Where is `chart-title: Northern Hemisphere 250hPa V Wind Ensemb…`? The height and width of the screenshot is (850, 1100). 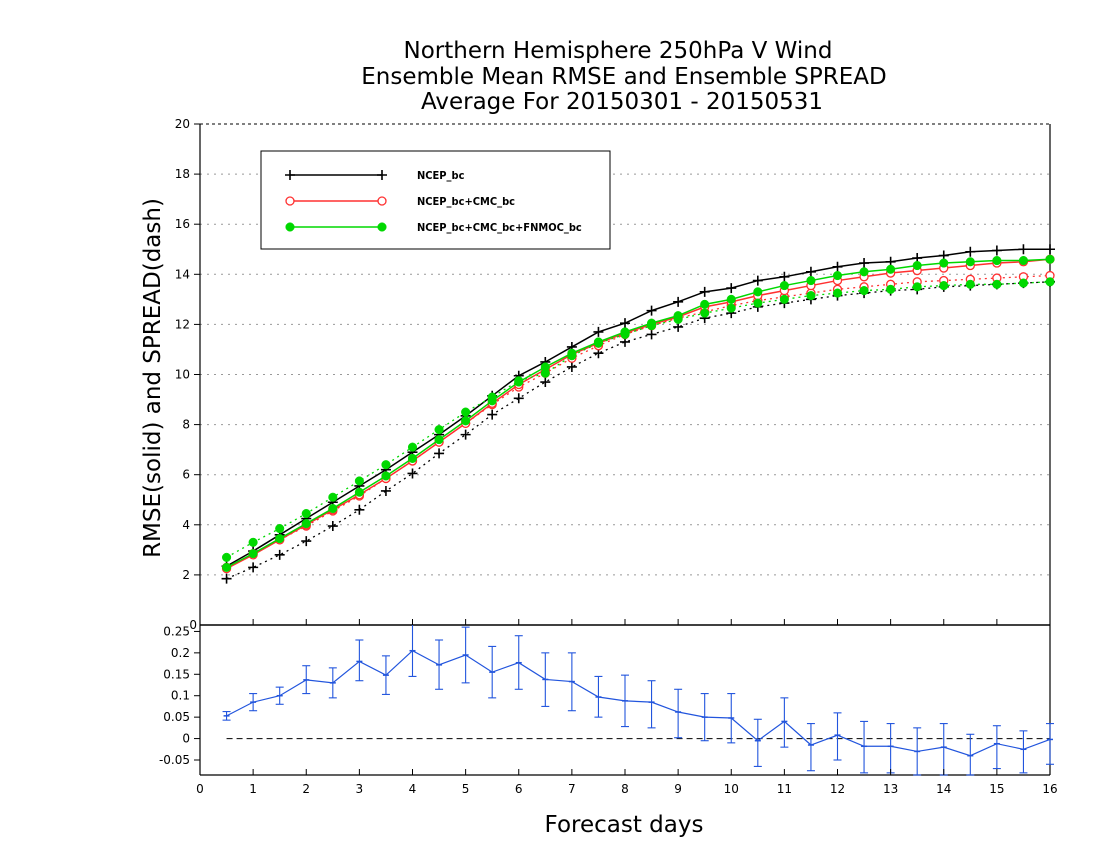 chart-title: Northern Hemisphere 250hPa V Wind Ensemb… is located at coordinates (623, 76).